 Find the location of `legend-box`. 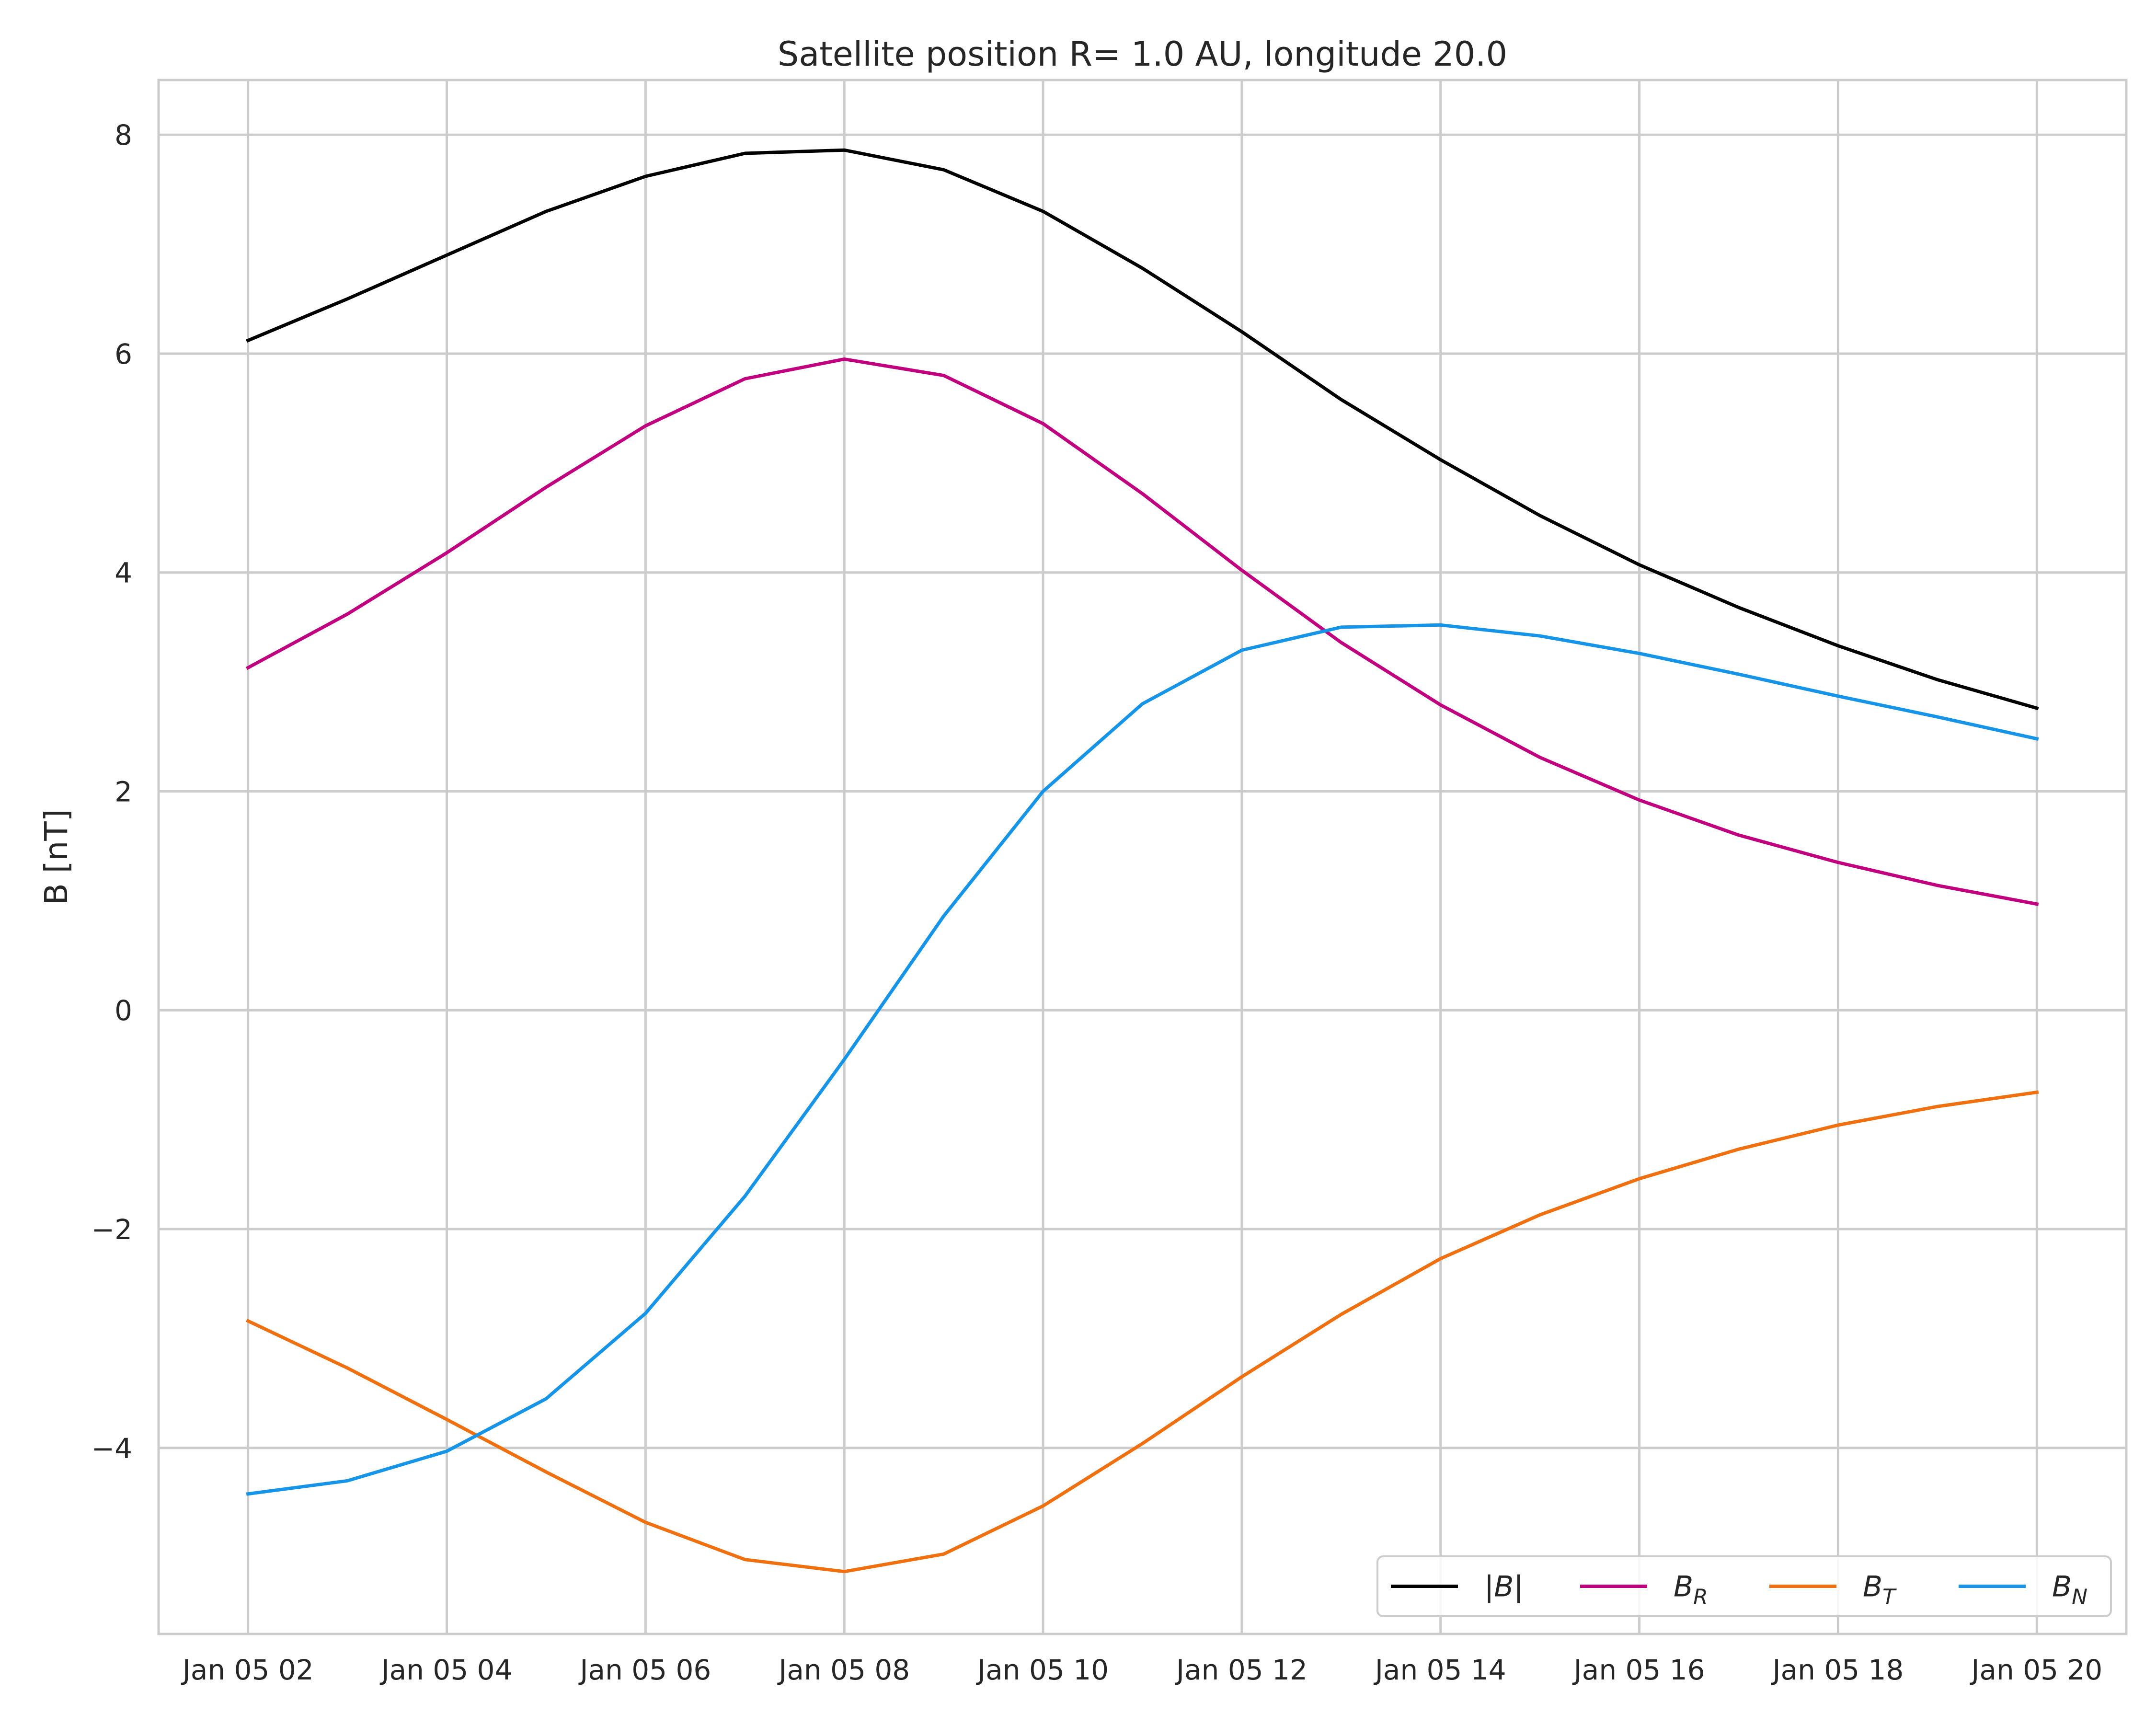

legend-box is located at coordinates (1744, 1586).